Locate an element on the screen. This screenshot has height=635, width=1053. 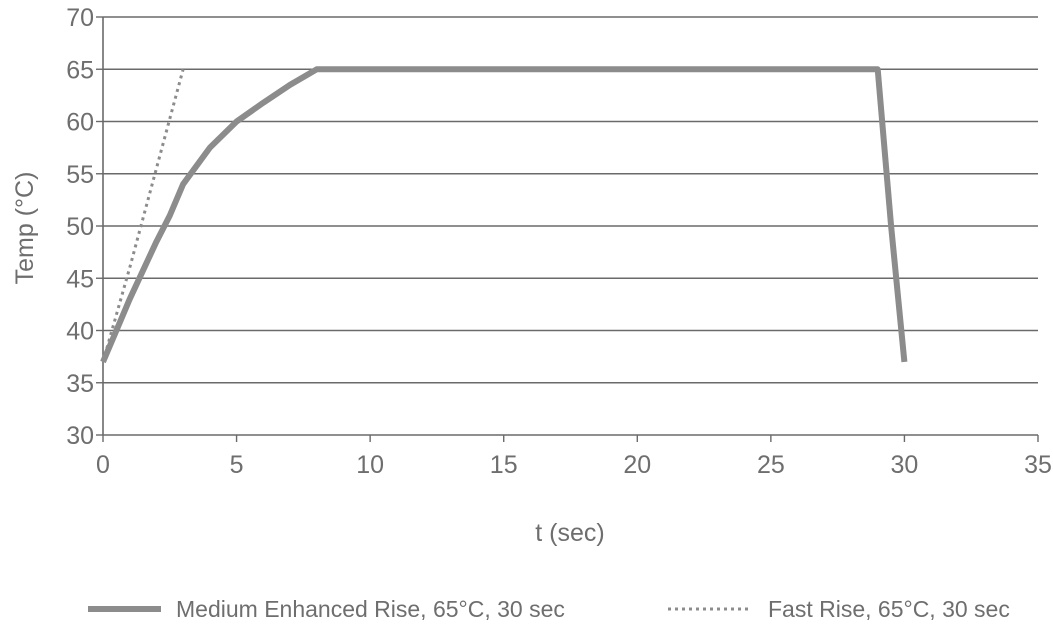
x-tick-label-20: 20 is located at coordinates (637, 465).